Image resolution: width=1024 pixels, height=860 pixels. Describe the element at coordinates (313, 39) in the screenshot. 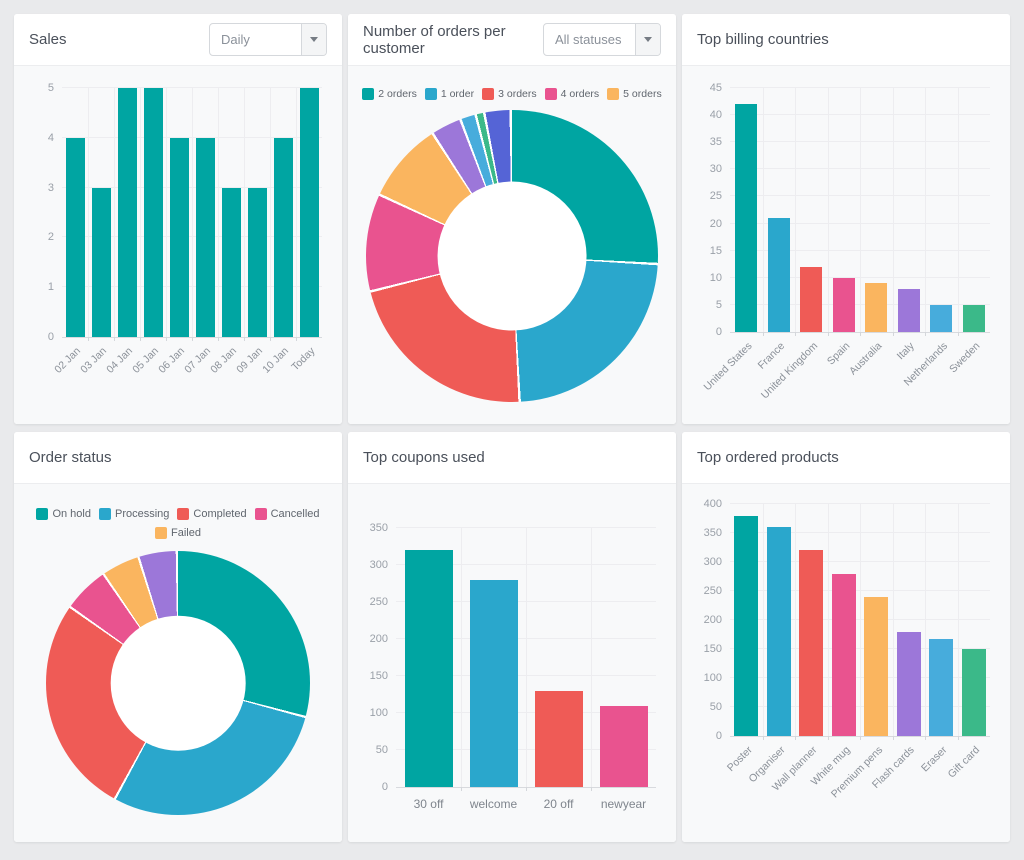

I see `chevron-down-icon` at that location.